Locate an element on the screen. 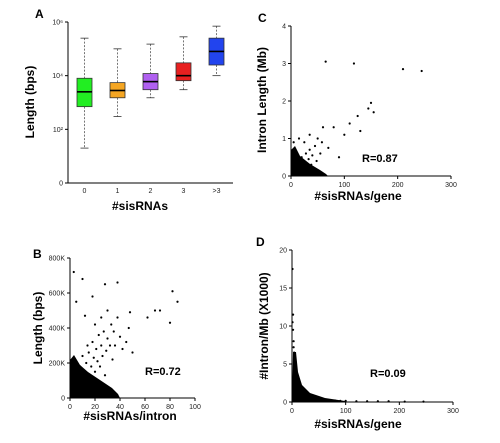 This screenshot has height=443, width=500. panel-a-y-axis-title: Length (bps) is located at coordinates (30, 102).